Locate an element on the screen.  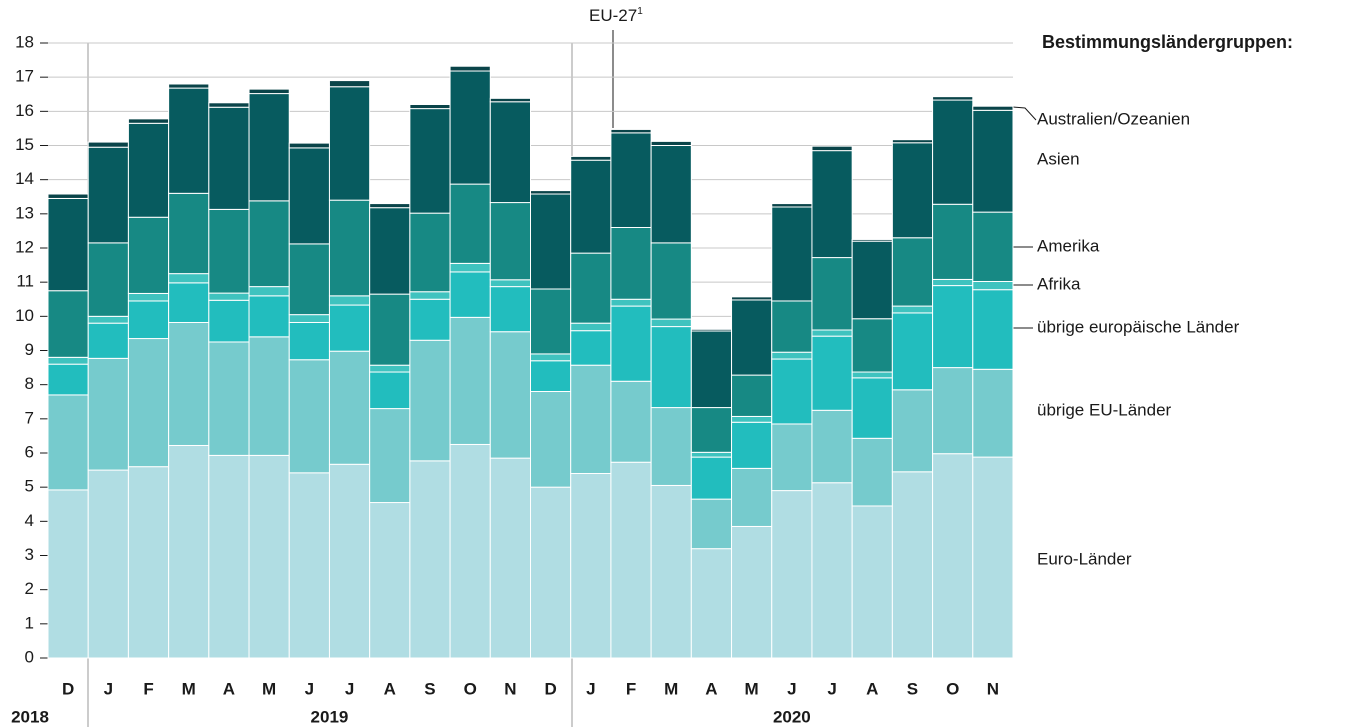
year-label: 2019 is located at coordinates (330, 716).